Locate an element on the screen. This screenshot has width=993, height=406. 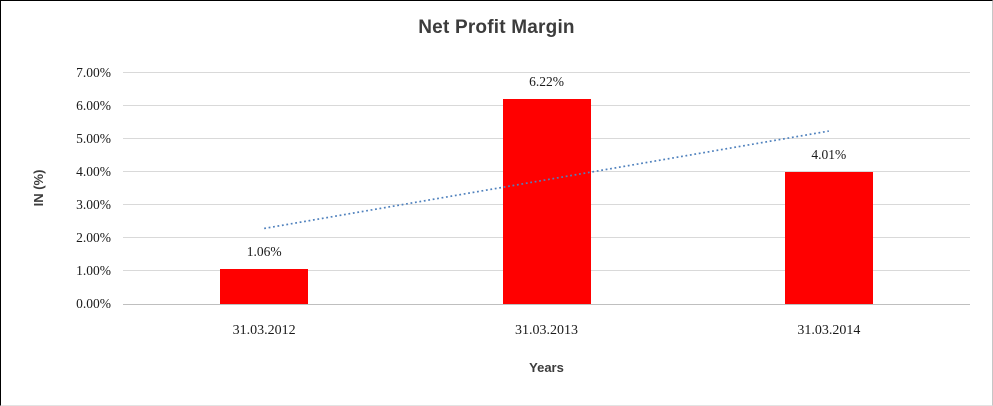
x-tick-label: 31.03.2013 is located at coordinates (546, 330).